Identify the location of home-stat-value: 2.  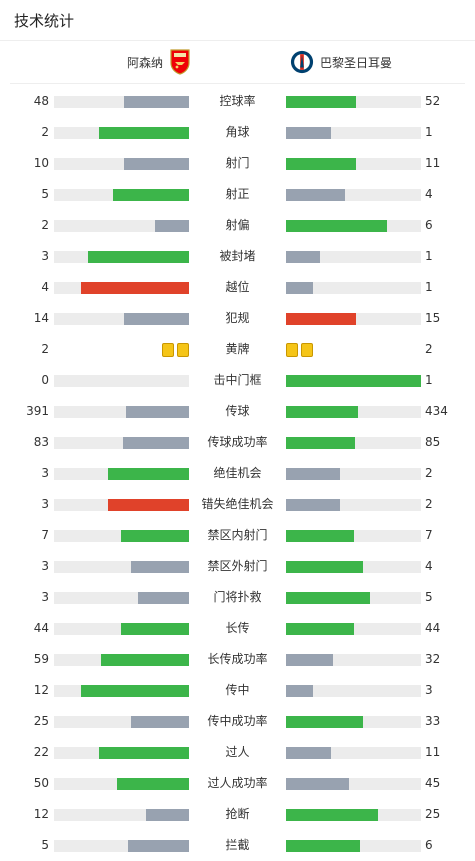
(45, 225).